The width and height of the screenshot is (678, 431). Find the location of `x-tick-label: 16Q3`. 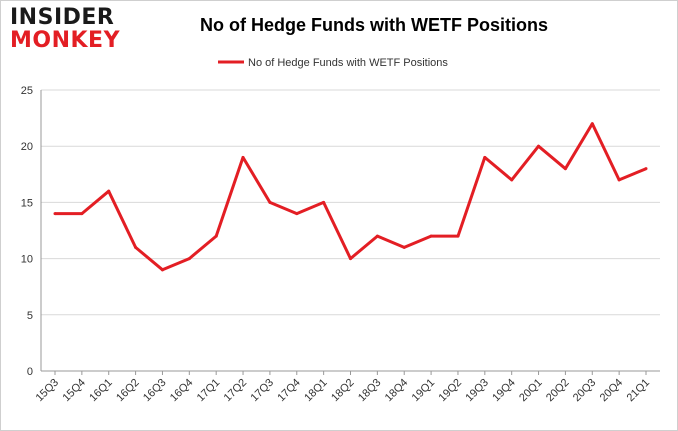

x-tick-label: 16Q3 is located at coordinates (155, 391).